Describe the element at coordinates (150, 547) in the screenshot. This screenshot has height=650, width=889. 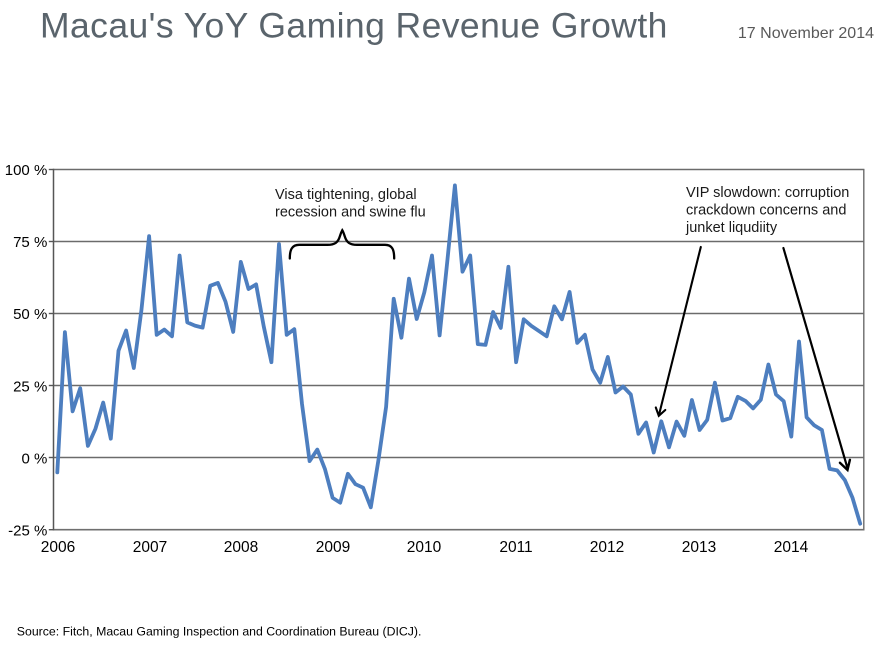
I see `svg-text: 2007` at that location.